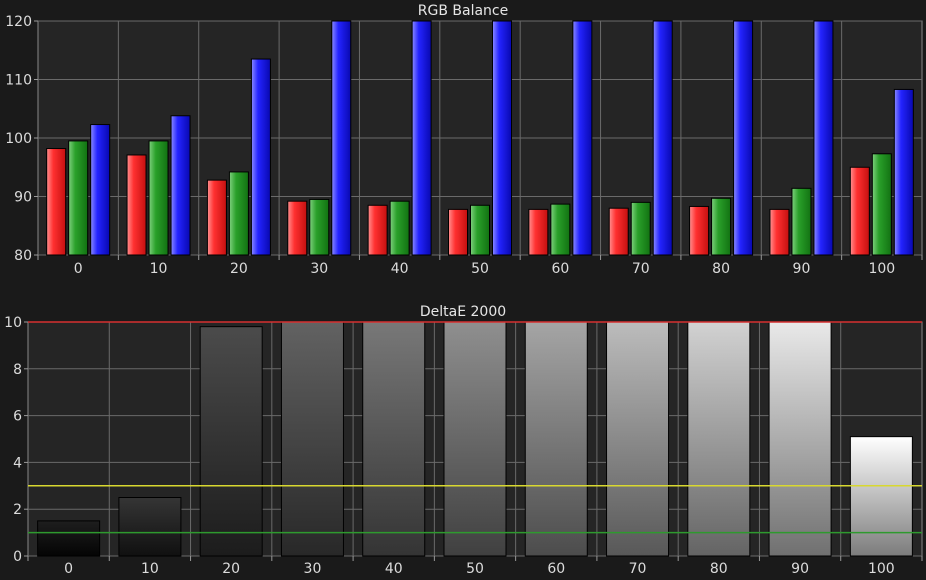 Image resolution: width=926 pixels, height=580 pixels. What do you see at coordinates (17, 370) in the screenshot?
I see `deltae-y-tick-label: 8` at bounding box center [17, 370].